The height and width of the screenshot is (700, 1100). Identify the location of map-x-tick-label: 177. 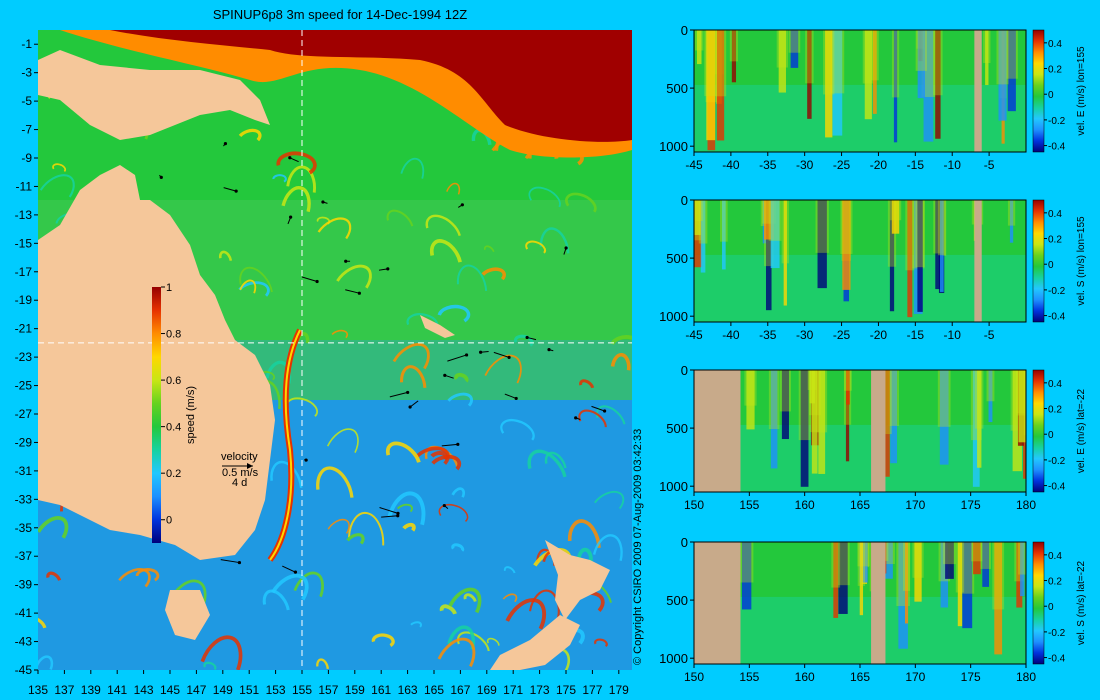
(592, 690).